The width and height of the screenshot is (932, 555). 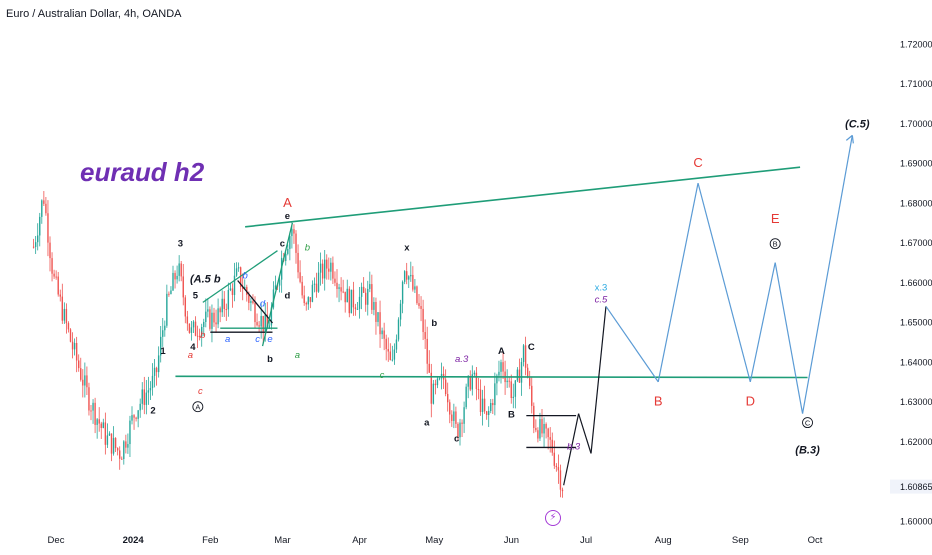 What do you see at coordinates (196, 295) in the screenshot?
I see `wave-label: 5` at bounding box center [196, 295].